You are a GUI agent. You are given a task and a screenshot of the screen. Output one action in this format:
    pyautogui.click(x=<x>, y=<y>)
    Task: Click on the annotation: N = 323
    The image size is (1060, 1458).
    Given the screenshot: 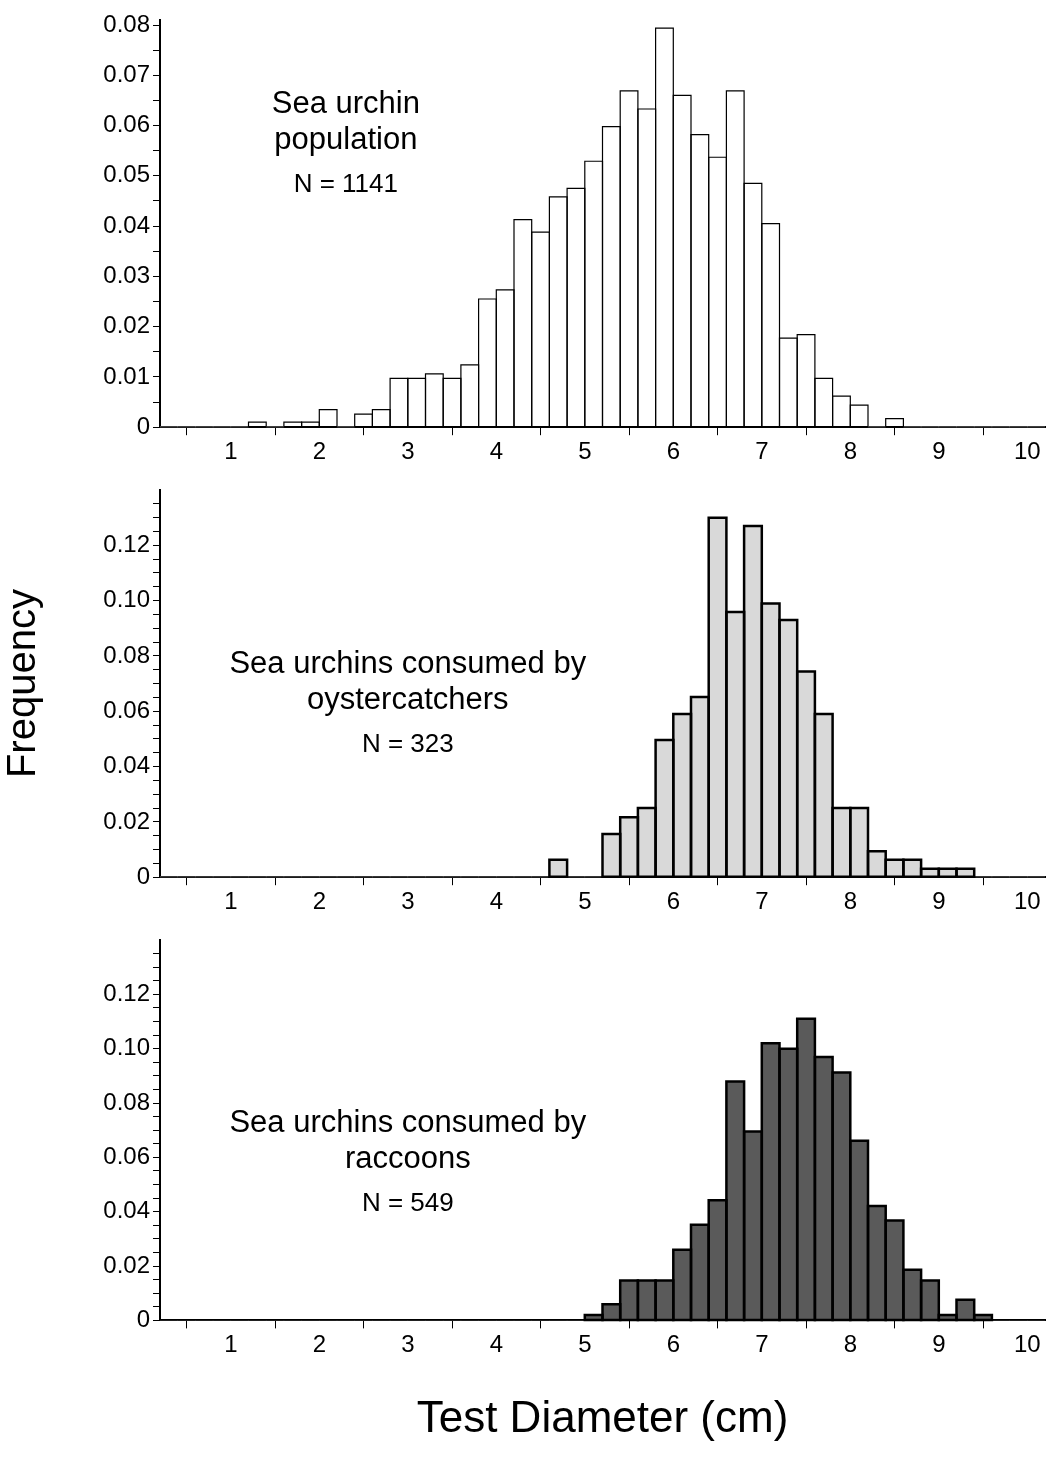 What is the action you would take?
    pyautogui.click(x=407, y=743)
    